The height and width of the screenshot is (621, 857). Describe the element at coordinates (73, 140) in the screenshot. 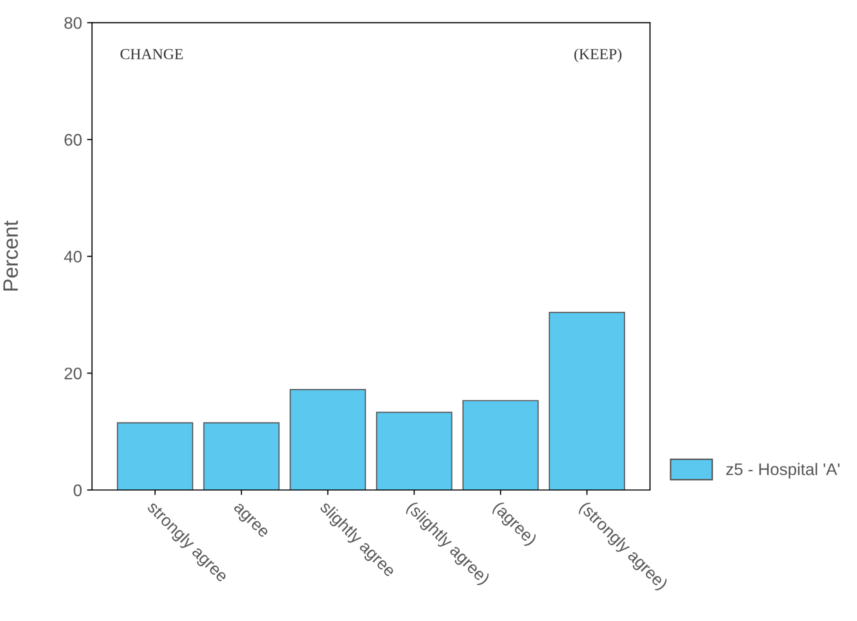

I see `y-tick-label: 60` at that location.